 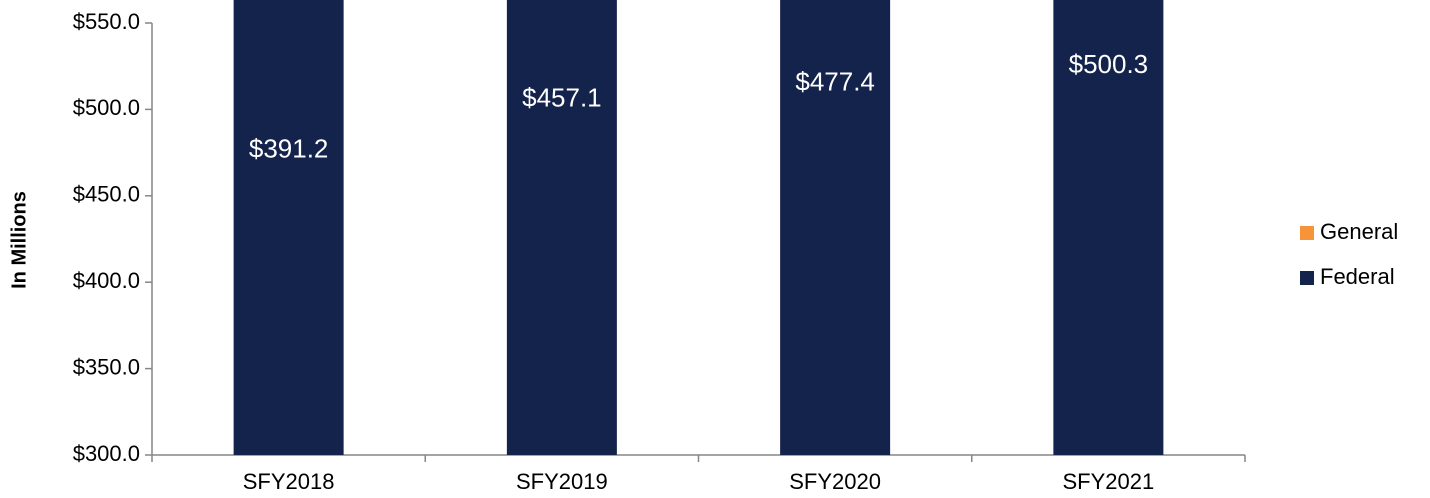 I want to click on y-tick-label: $400.0, so click(x=106, y=280).